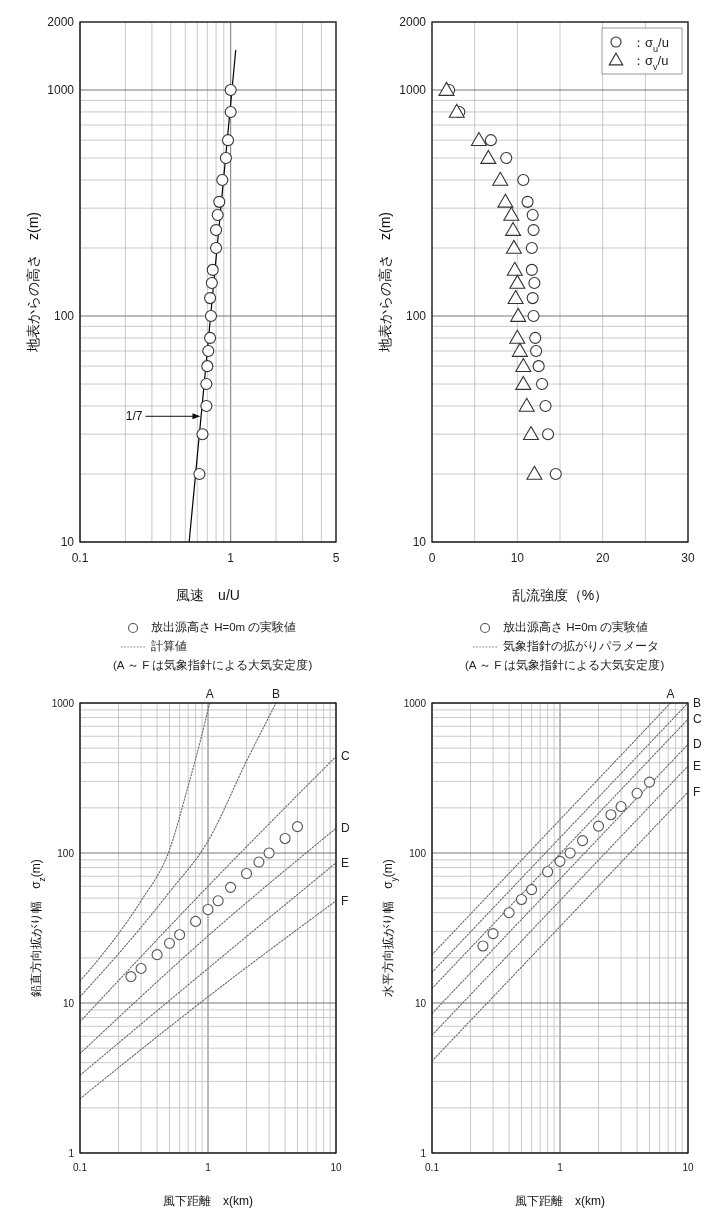 This screenshot has height=1231, width=715. I want to click on x-tick-label: 20, so click(602, 558).